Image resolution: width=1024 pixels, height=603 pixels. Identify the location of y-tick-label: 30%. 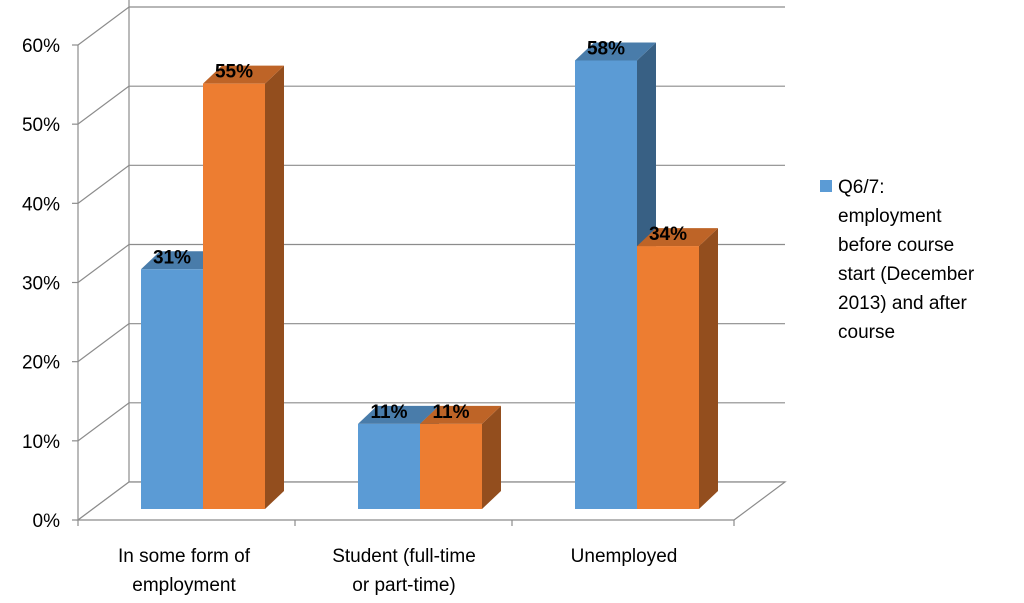
(41, 284).